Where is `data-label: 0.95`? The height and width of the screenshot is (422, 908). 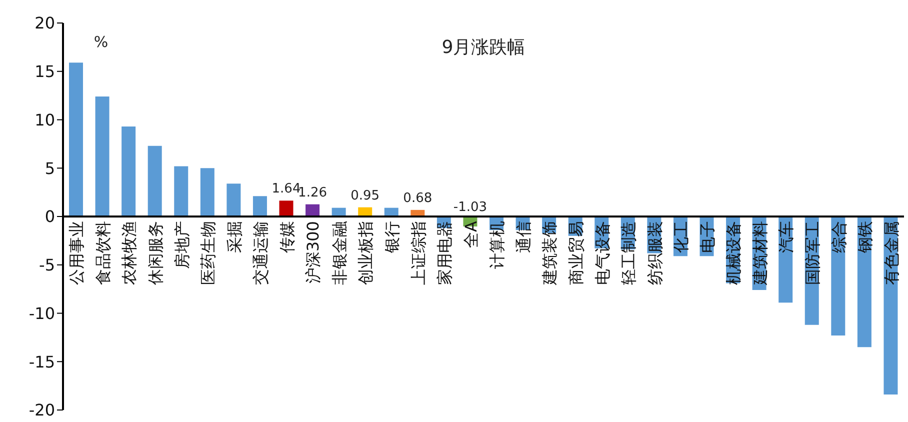
data-label: 0.95 is located at coordinates (365, 196).